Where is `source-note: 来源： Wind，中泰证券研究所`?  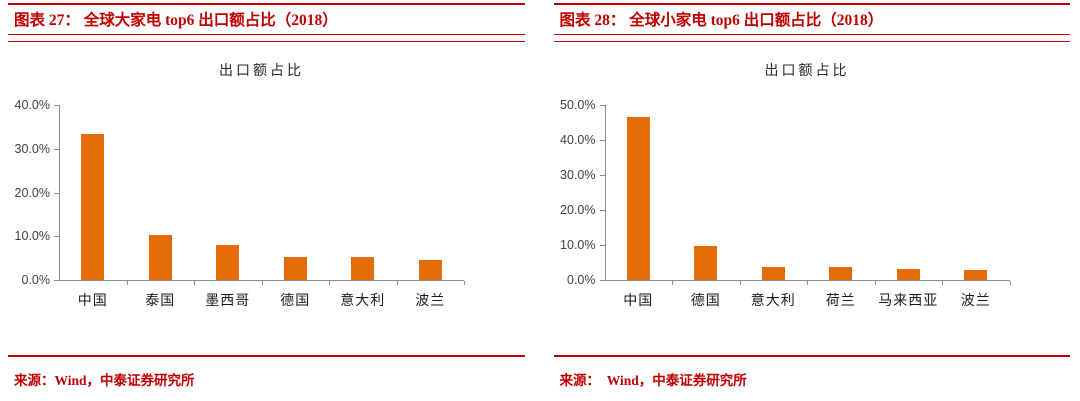
source-note: 来源： Wind，中泰证券研究所 is located at coordinates (811, 372).